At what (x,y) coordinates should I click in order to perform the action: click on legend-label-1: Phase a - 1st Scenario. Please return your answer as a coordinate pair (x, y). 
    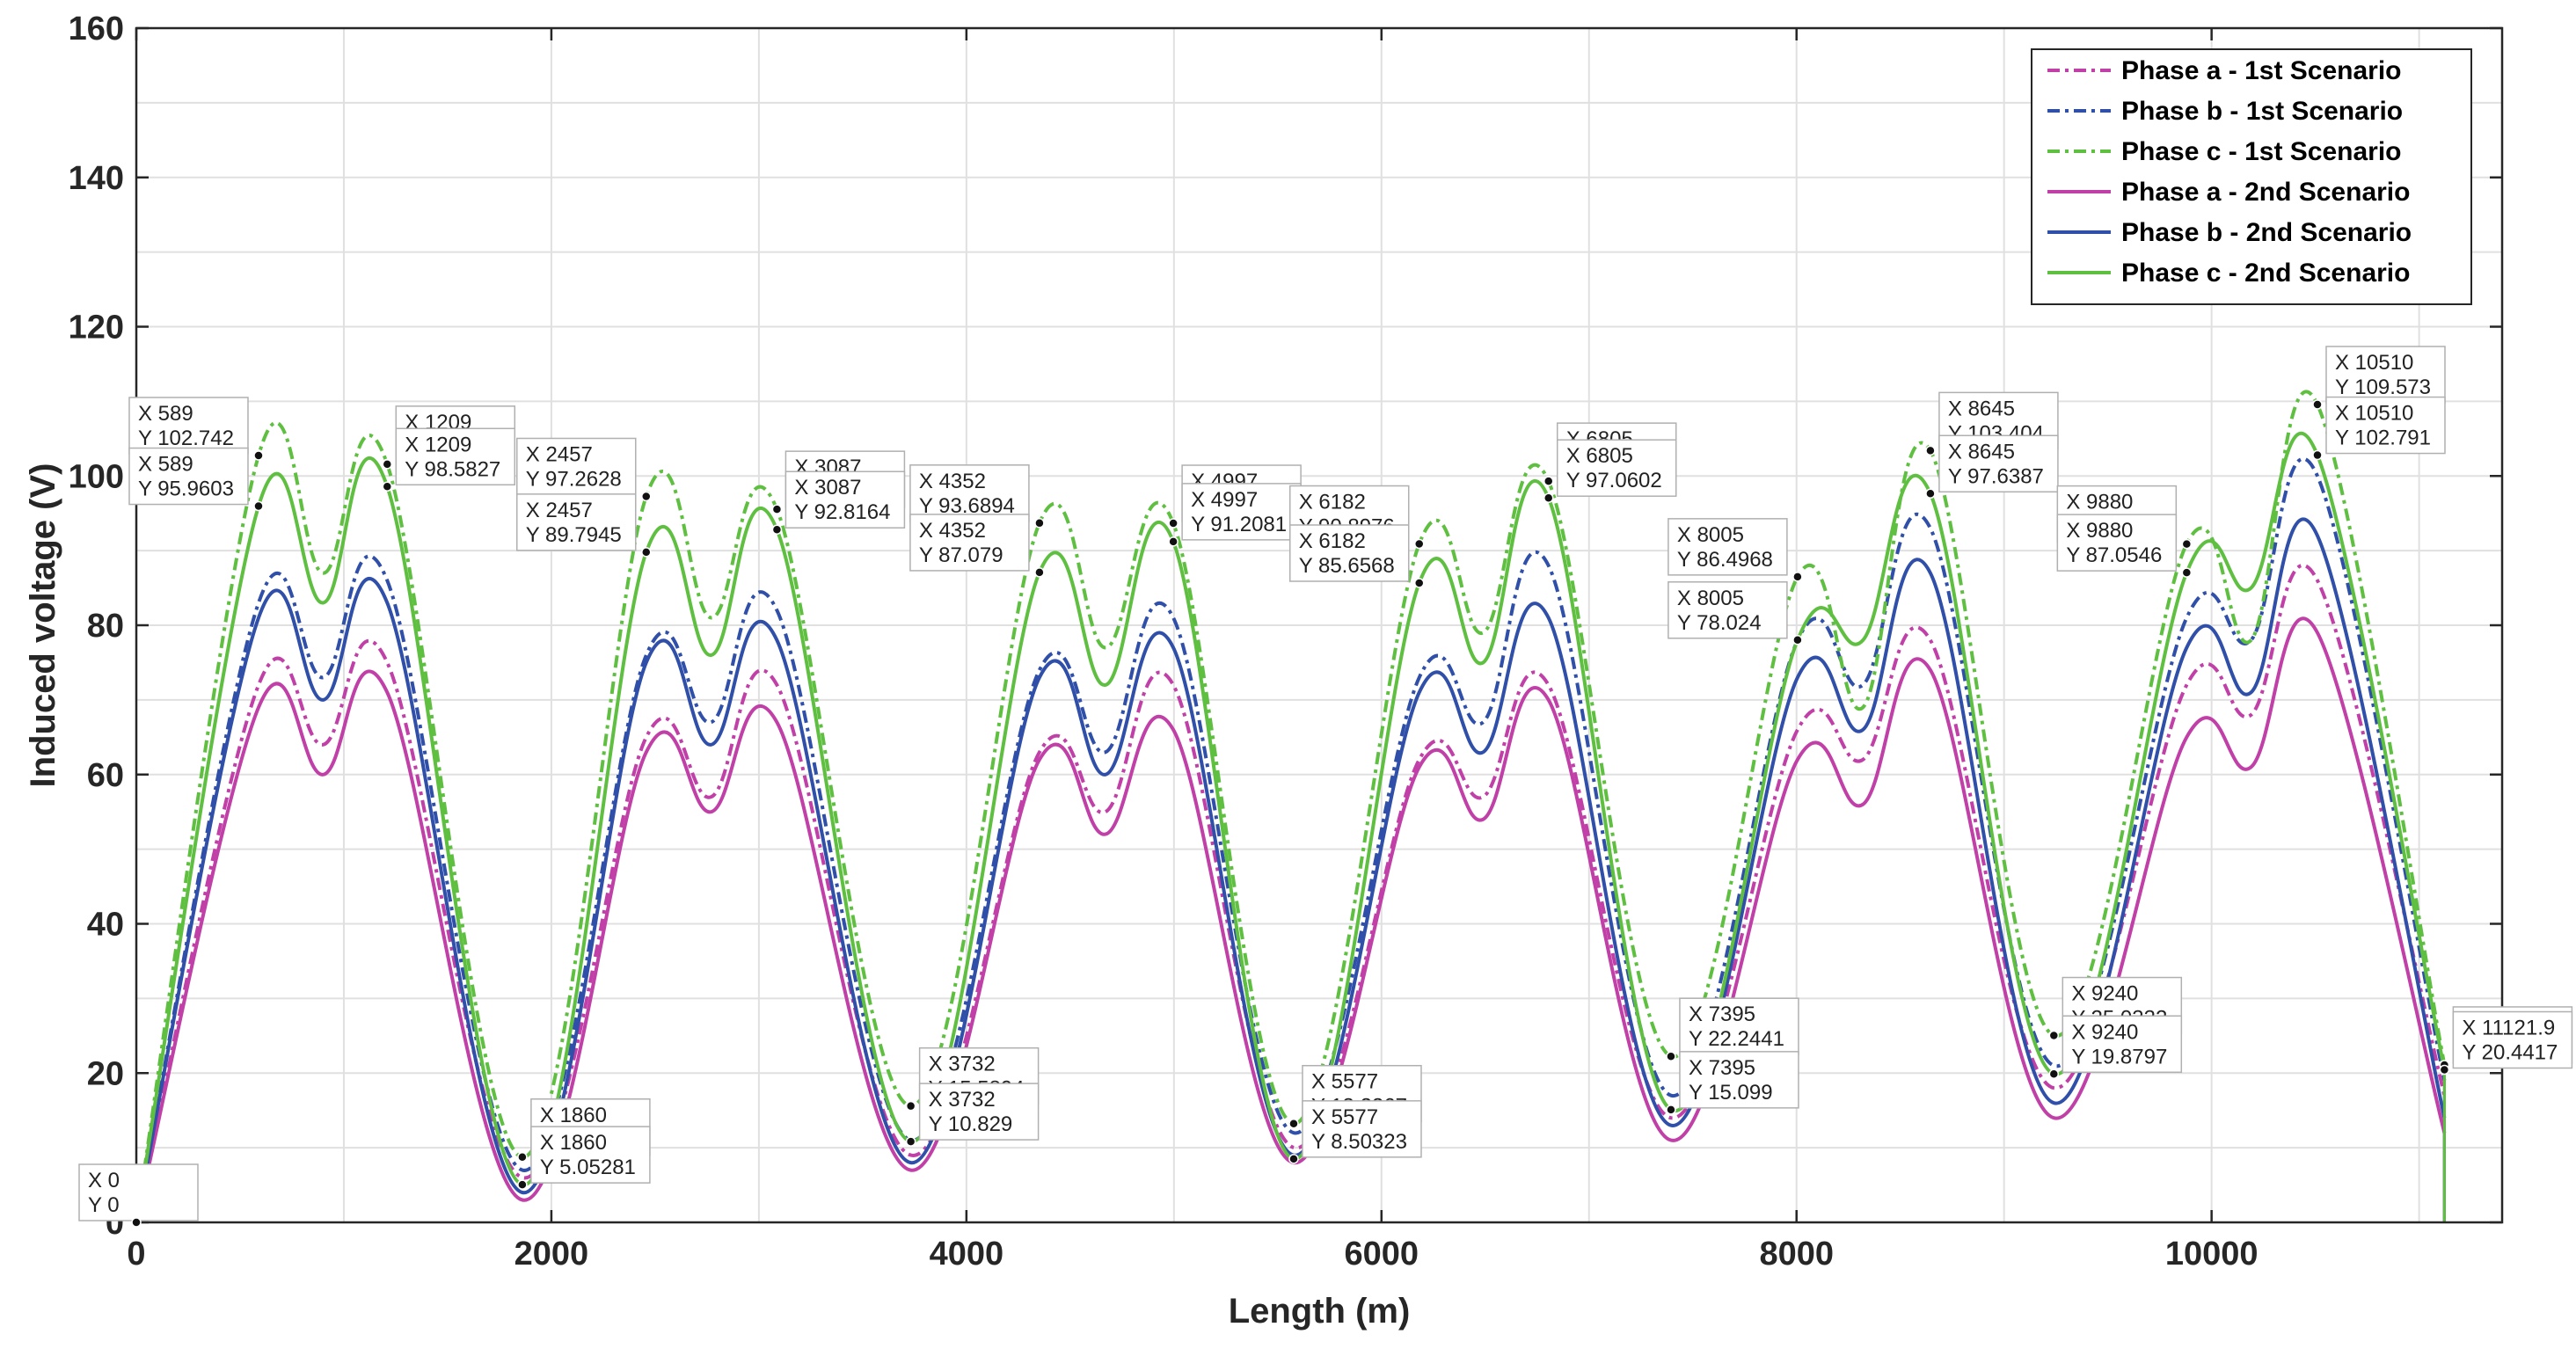
    Looking at the image, I should click on (2261, 70).